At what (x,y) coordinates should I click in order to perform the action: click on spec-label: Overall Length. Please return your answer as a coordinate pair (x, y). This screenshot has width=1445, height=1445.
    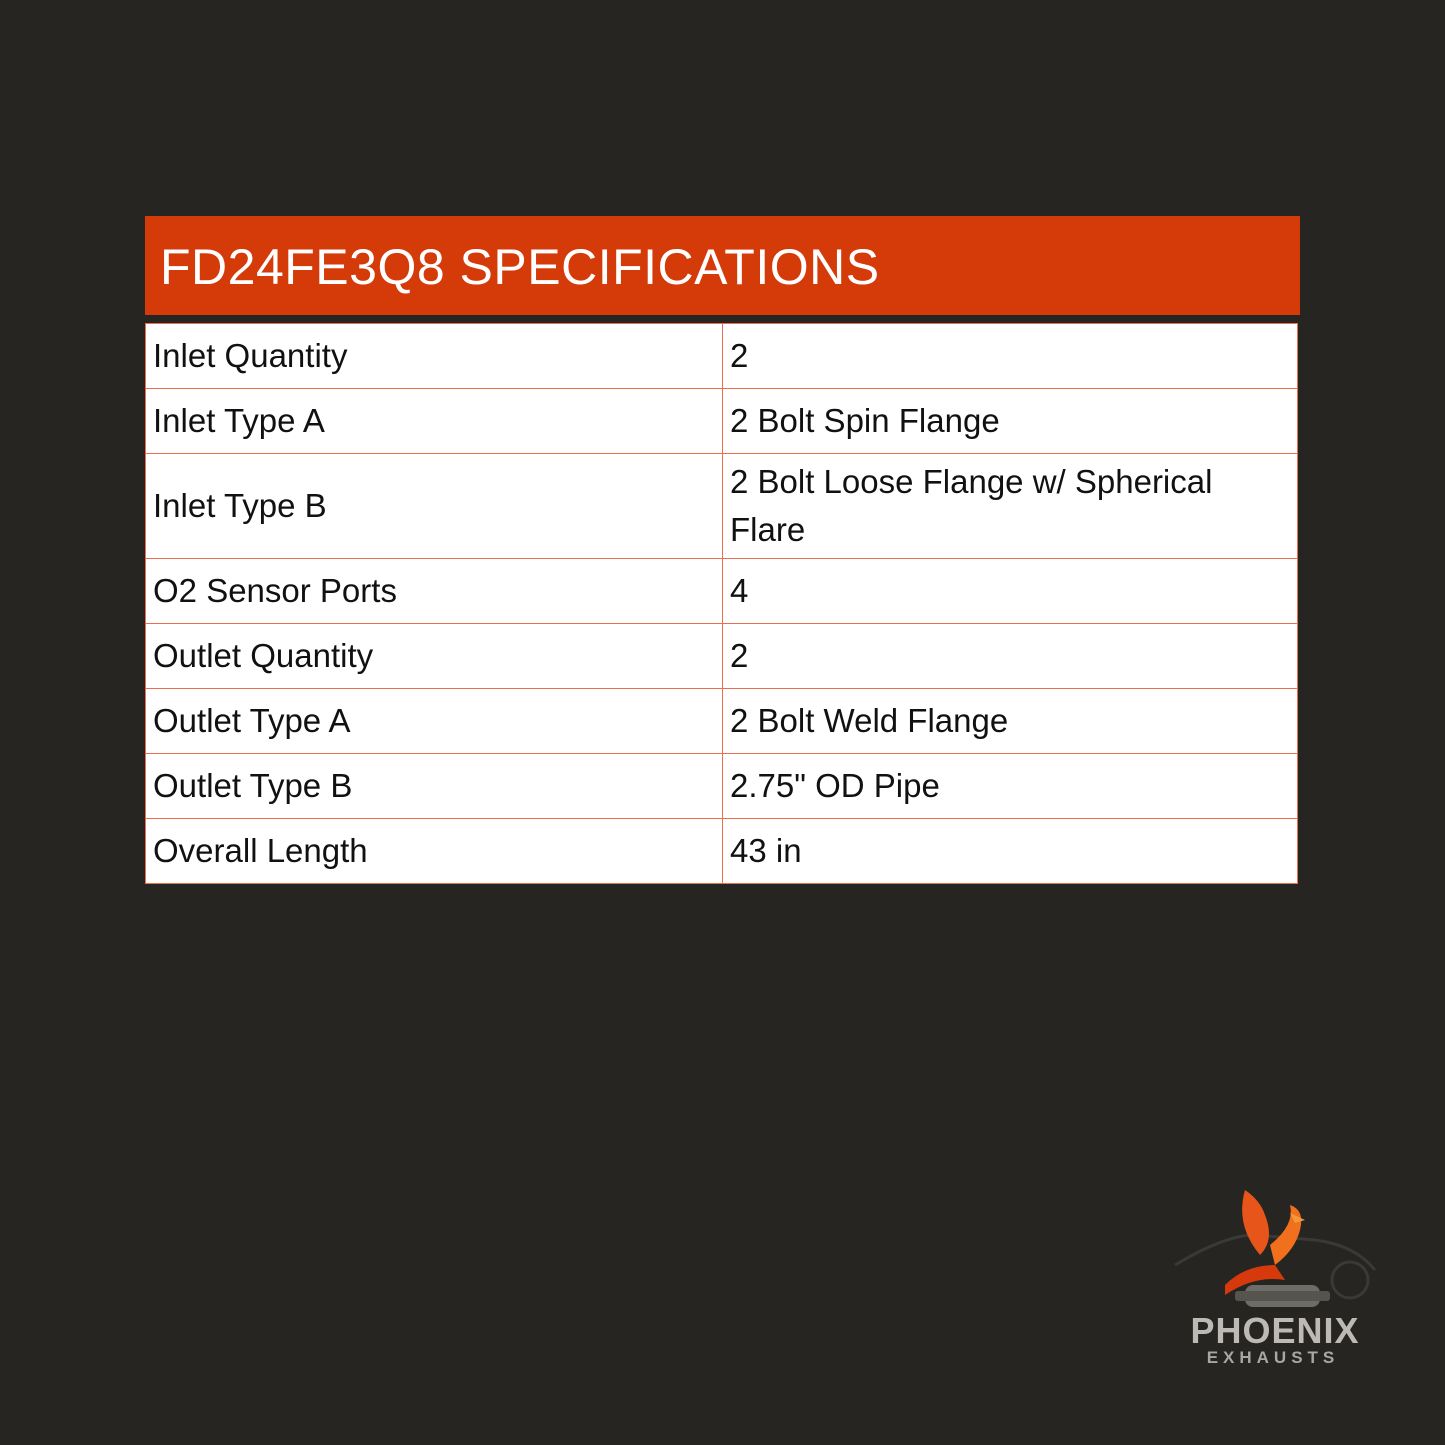
    Looking at the image, I should click on (434, 851).